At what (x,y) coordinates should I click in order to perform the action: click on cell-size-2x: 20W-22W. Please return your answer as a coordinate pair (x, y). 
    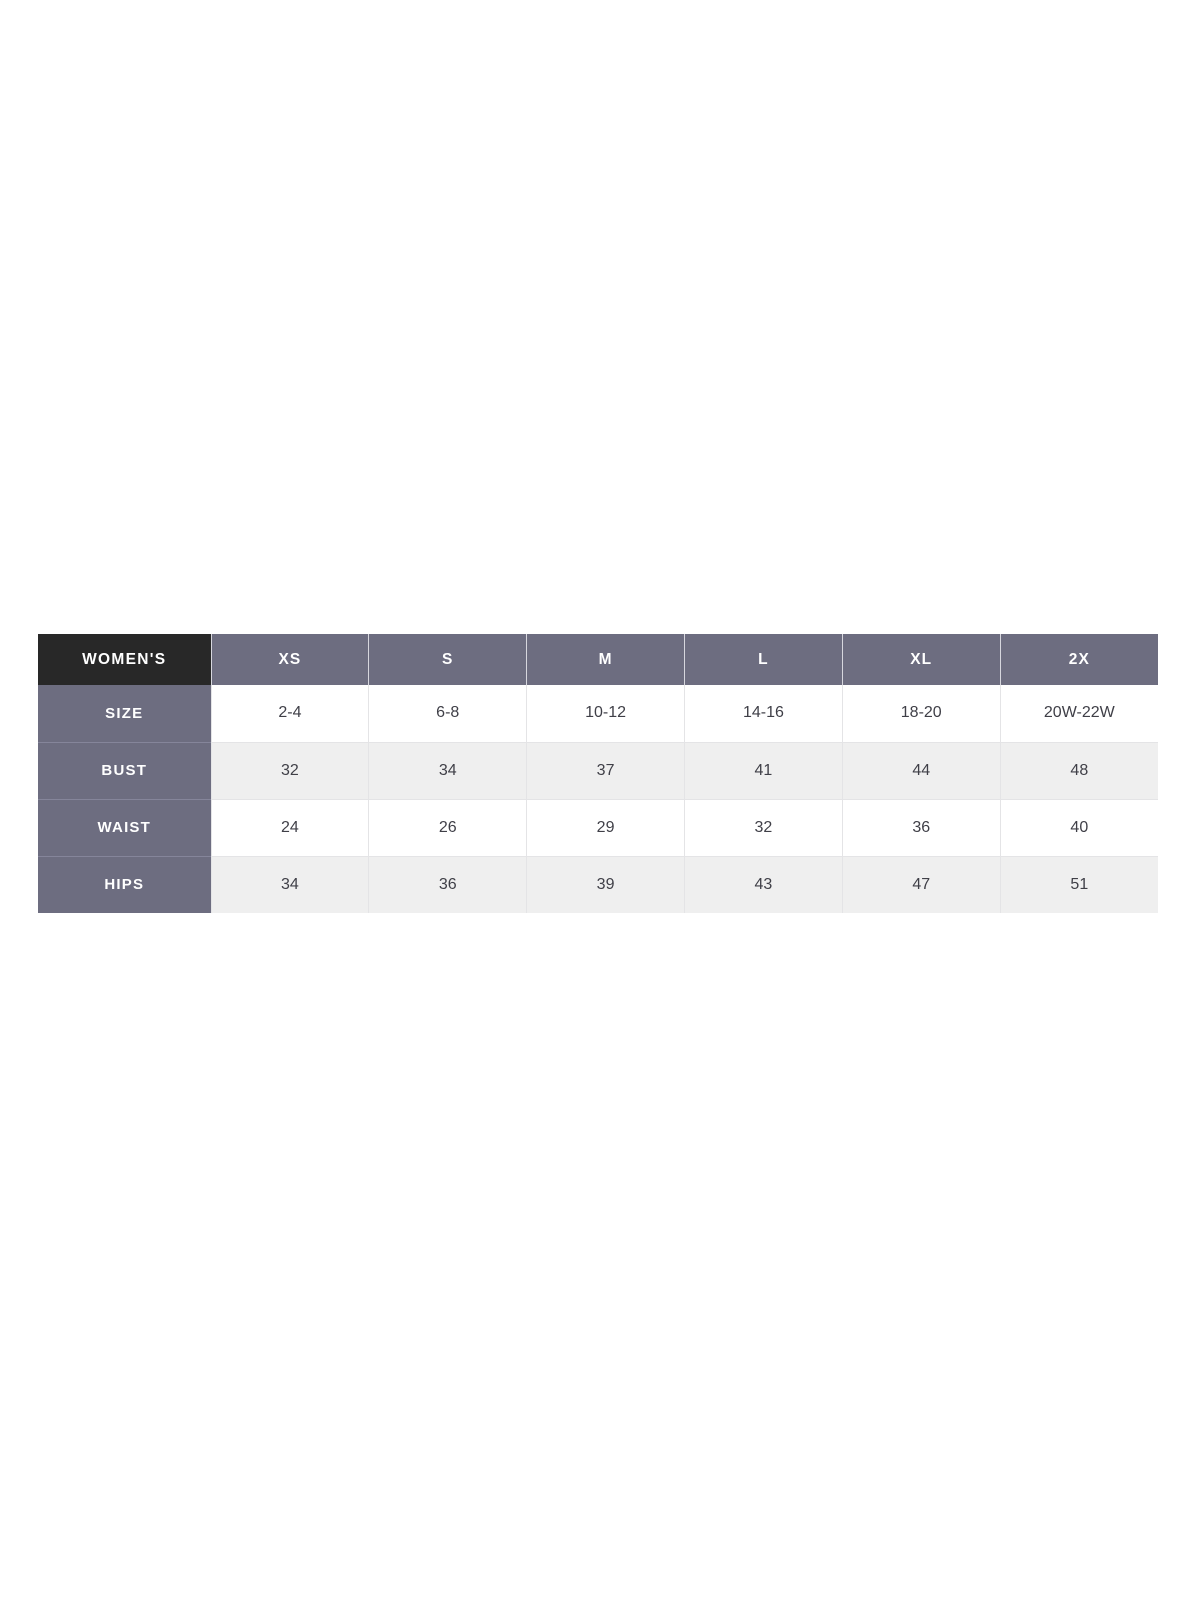
    Looking at the image, I should click on (1078, 713).